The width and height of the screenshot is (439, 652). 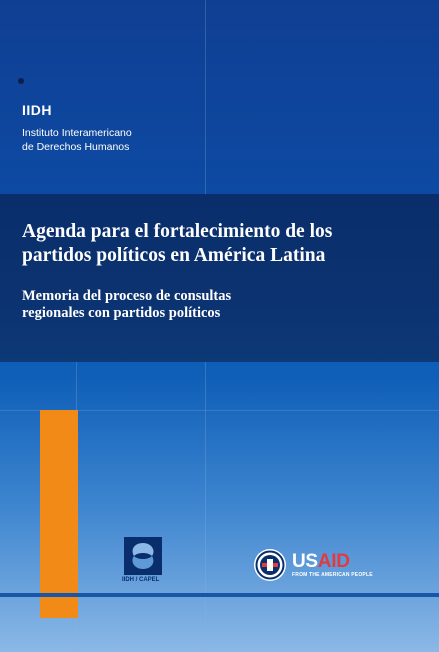 I want to click on usaid-wordmark: USAID, so click(x=321, y=561).